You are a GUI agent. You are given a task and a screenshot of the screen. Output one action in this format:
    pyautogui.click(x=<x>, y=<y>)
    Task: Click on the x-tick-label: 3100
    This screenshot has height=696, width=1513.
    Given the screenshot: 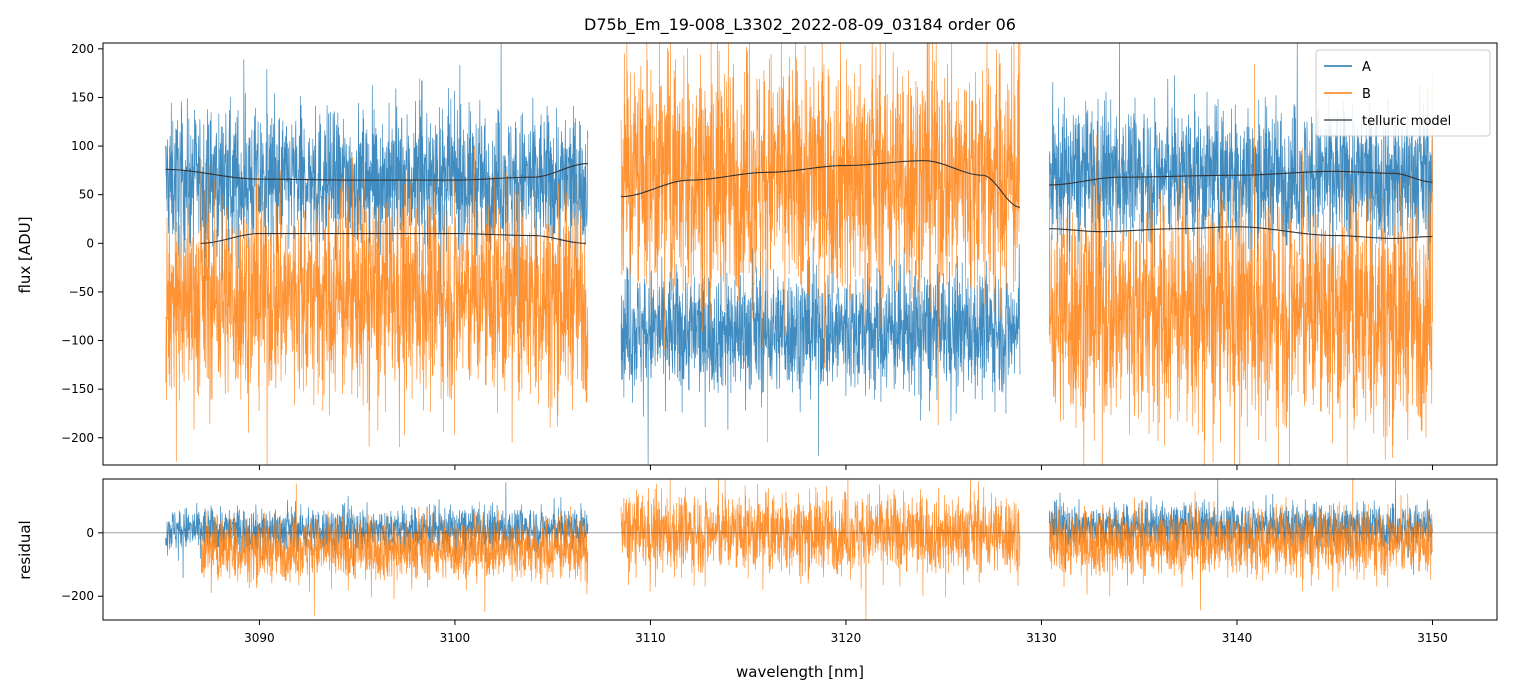 What is the action you would take?
    pyautogui.click(x=455, y=638)
    